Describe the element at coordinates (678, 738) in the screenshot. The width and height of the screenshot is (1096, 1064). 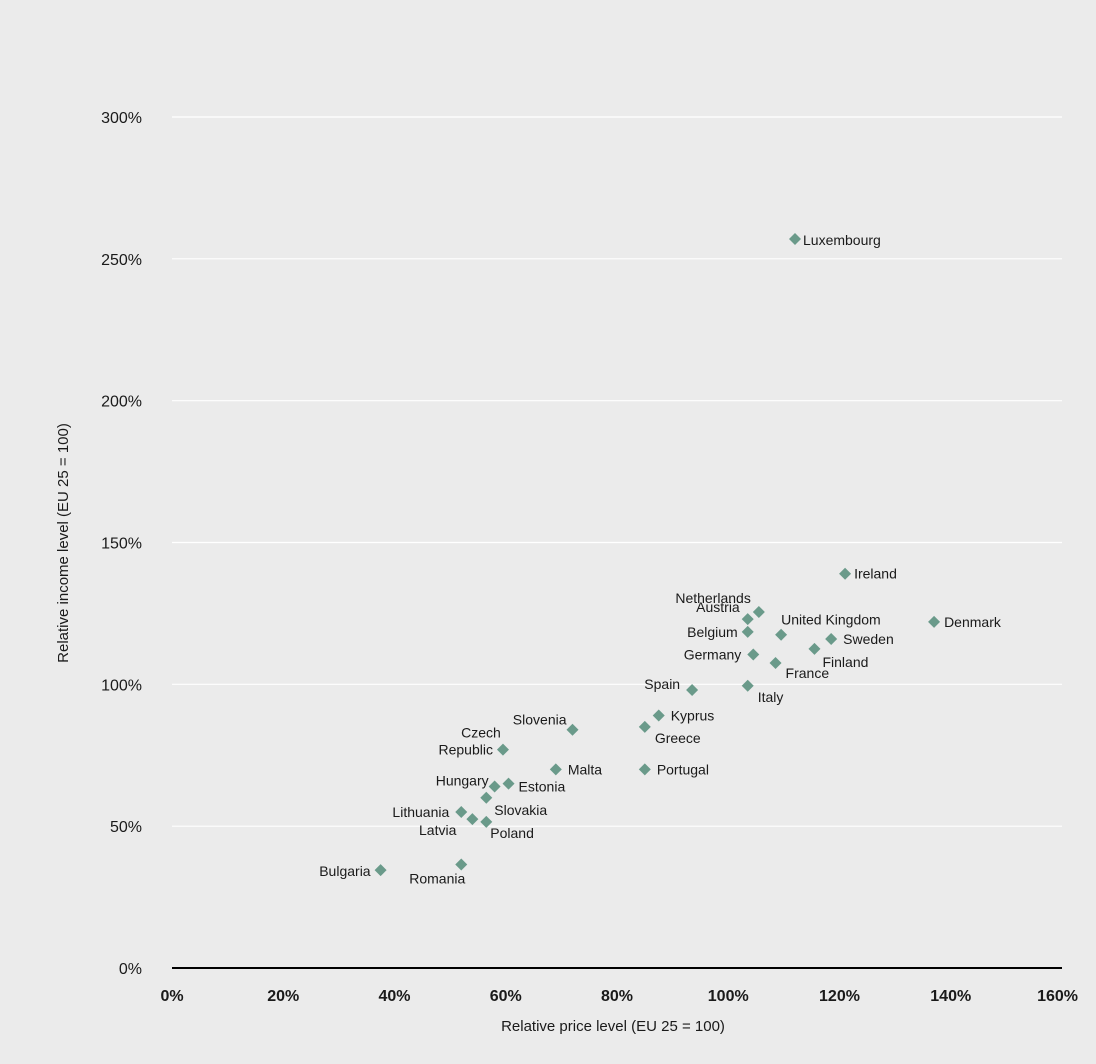
I see `point-label-greece: Greece` at that location.